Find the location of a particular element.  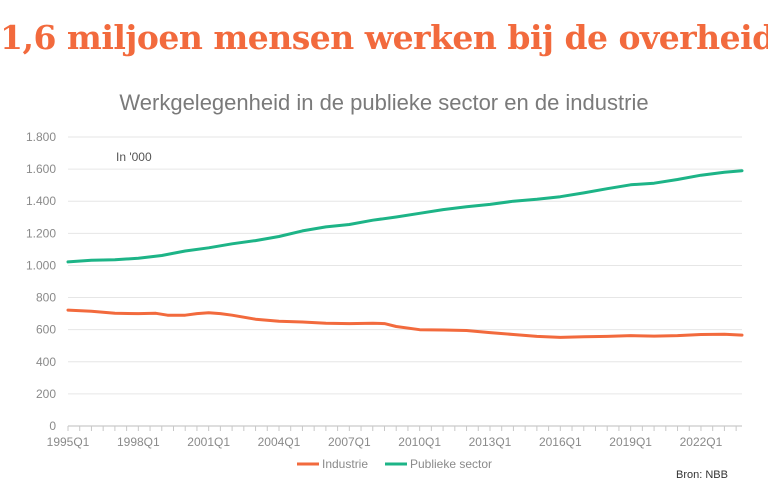

legend-label: Publieke sector is located at coordinates (451, 464).